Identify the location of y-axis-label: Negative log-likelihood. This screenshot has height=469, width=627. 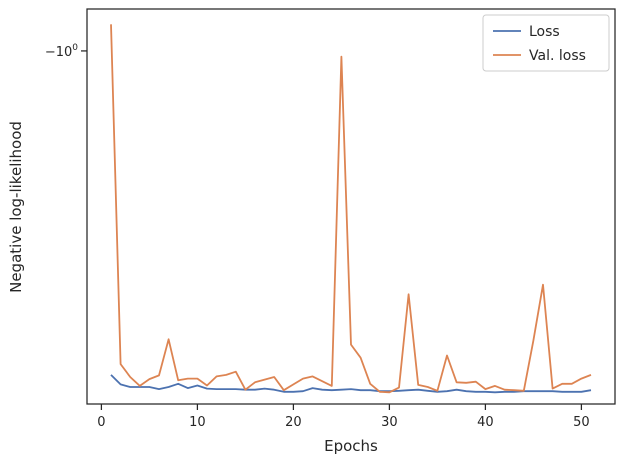
(16, 207).